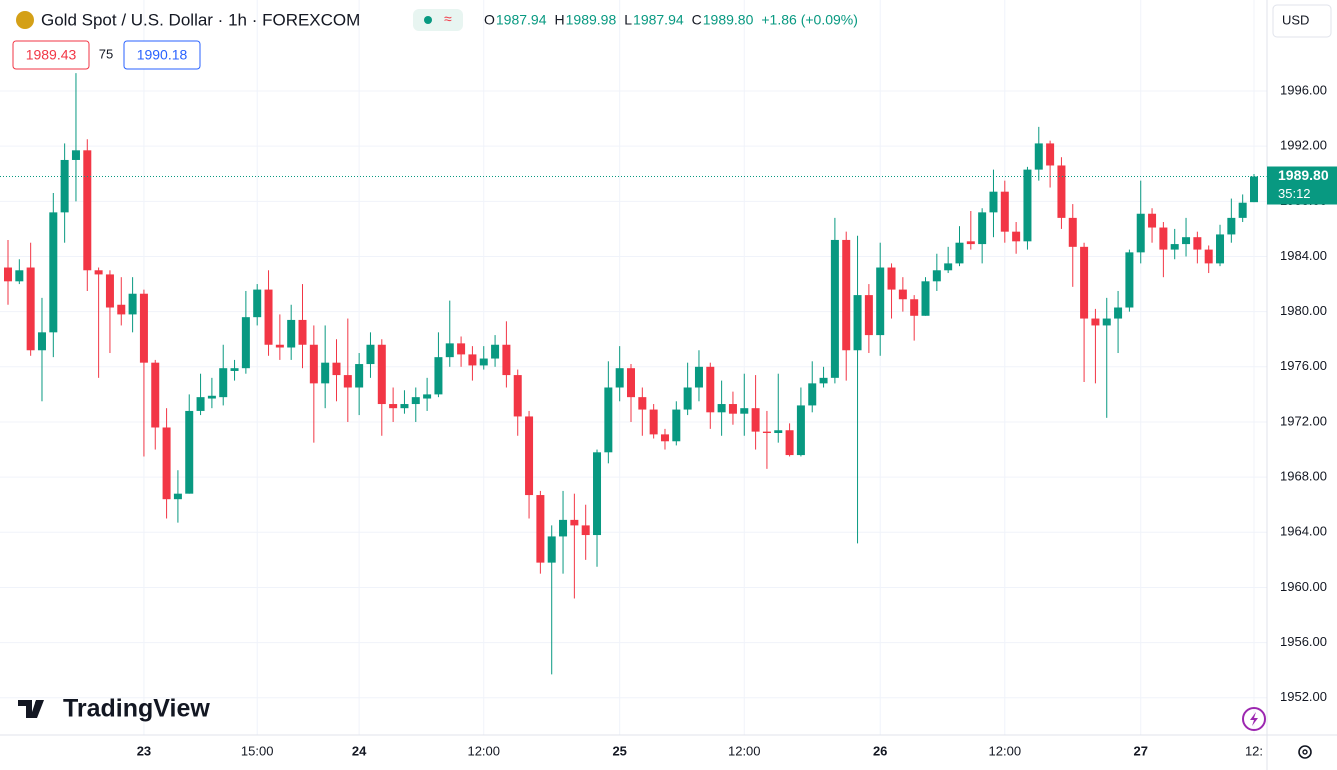  I want to click on currency-button, so click(1302, 21).